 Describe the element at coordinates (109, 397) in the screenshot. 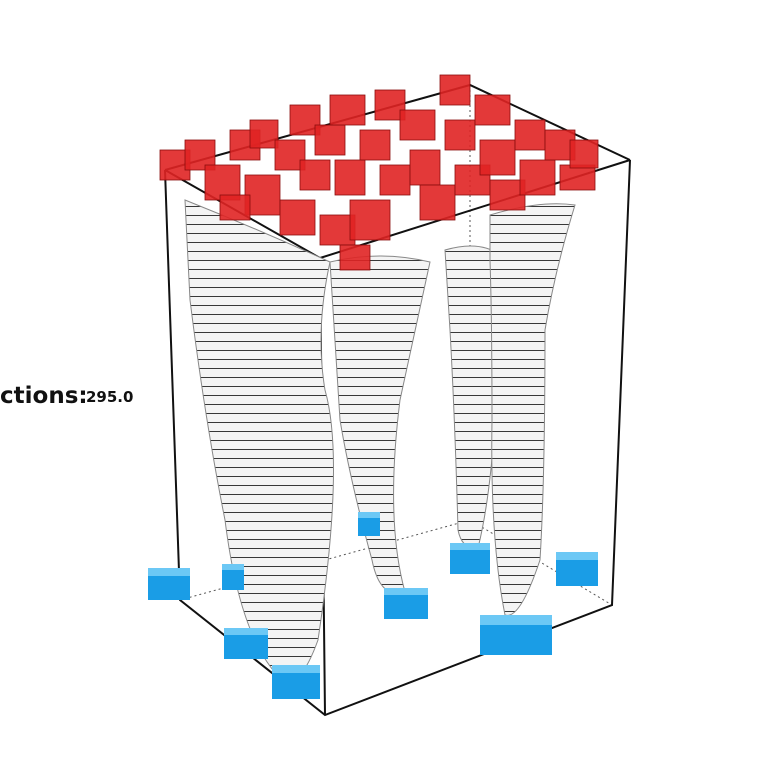

I see `label-value: 295.0` at that location.